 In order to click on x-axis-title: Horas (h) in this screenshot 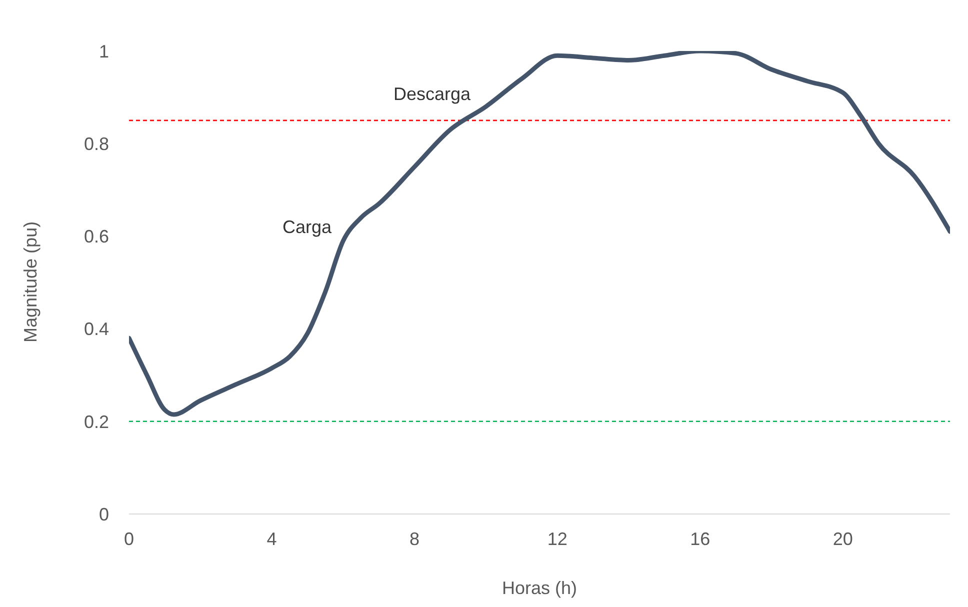, I will do `click(540, 588)`.